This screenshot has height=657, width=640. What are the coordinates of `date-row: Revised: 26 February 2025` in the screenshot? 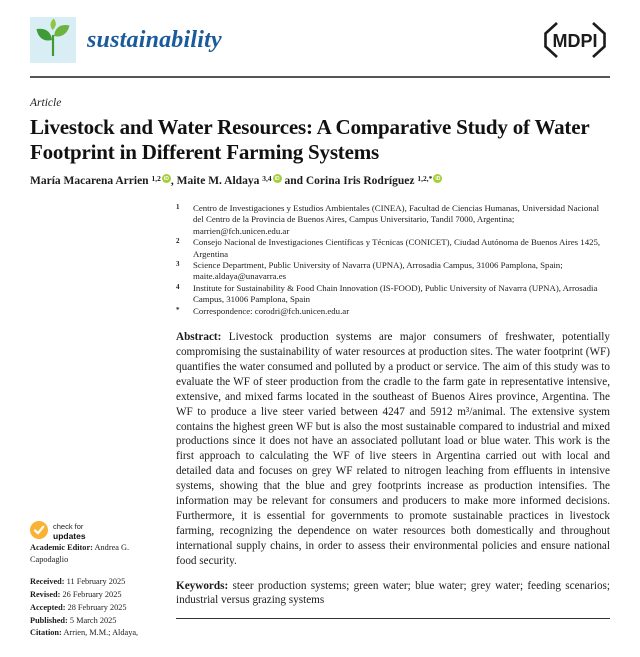 It's located at (76, 594).